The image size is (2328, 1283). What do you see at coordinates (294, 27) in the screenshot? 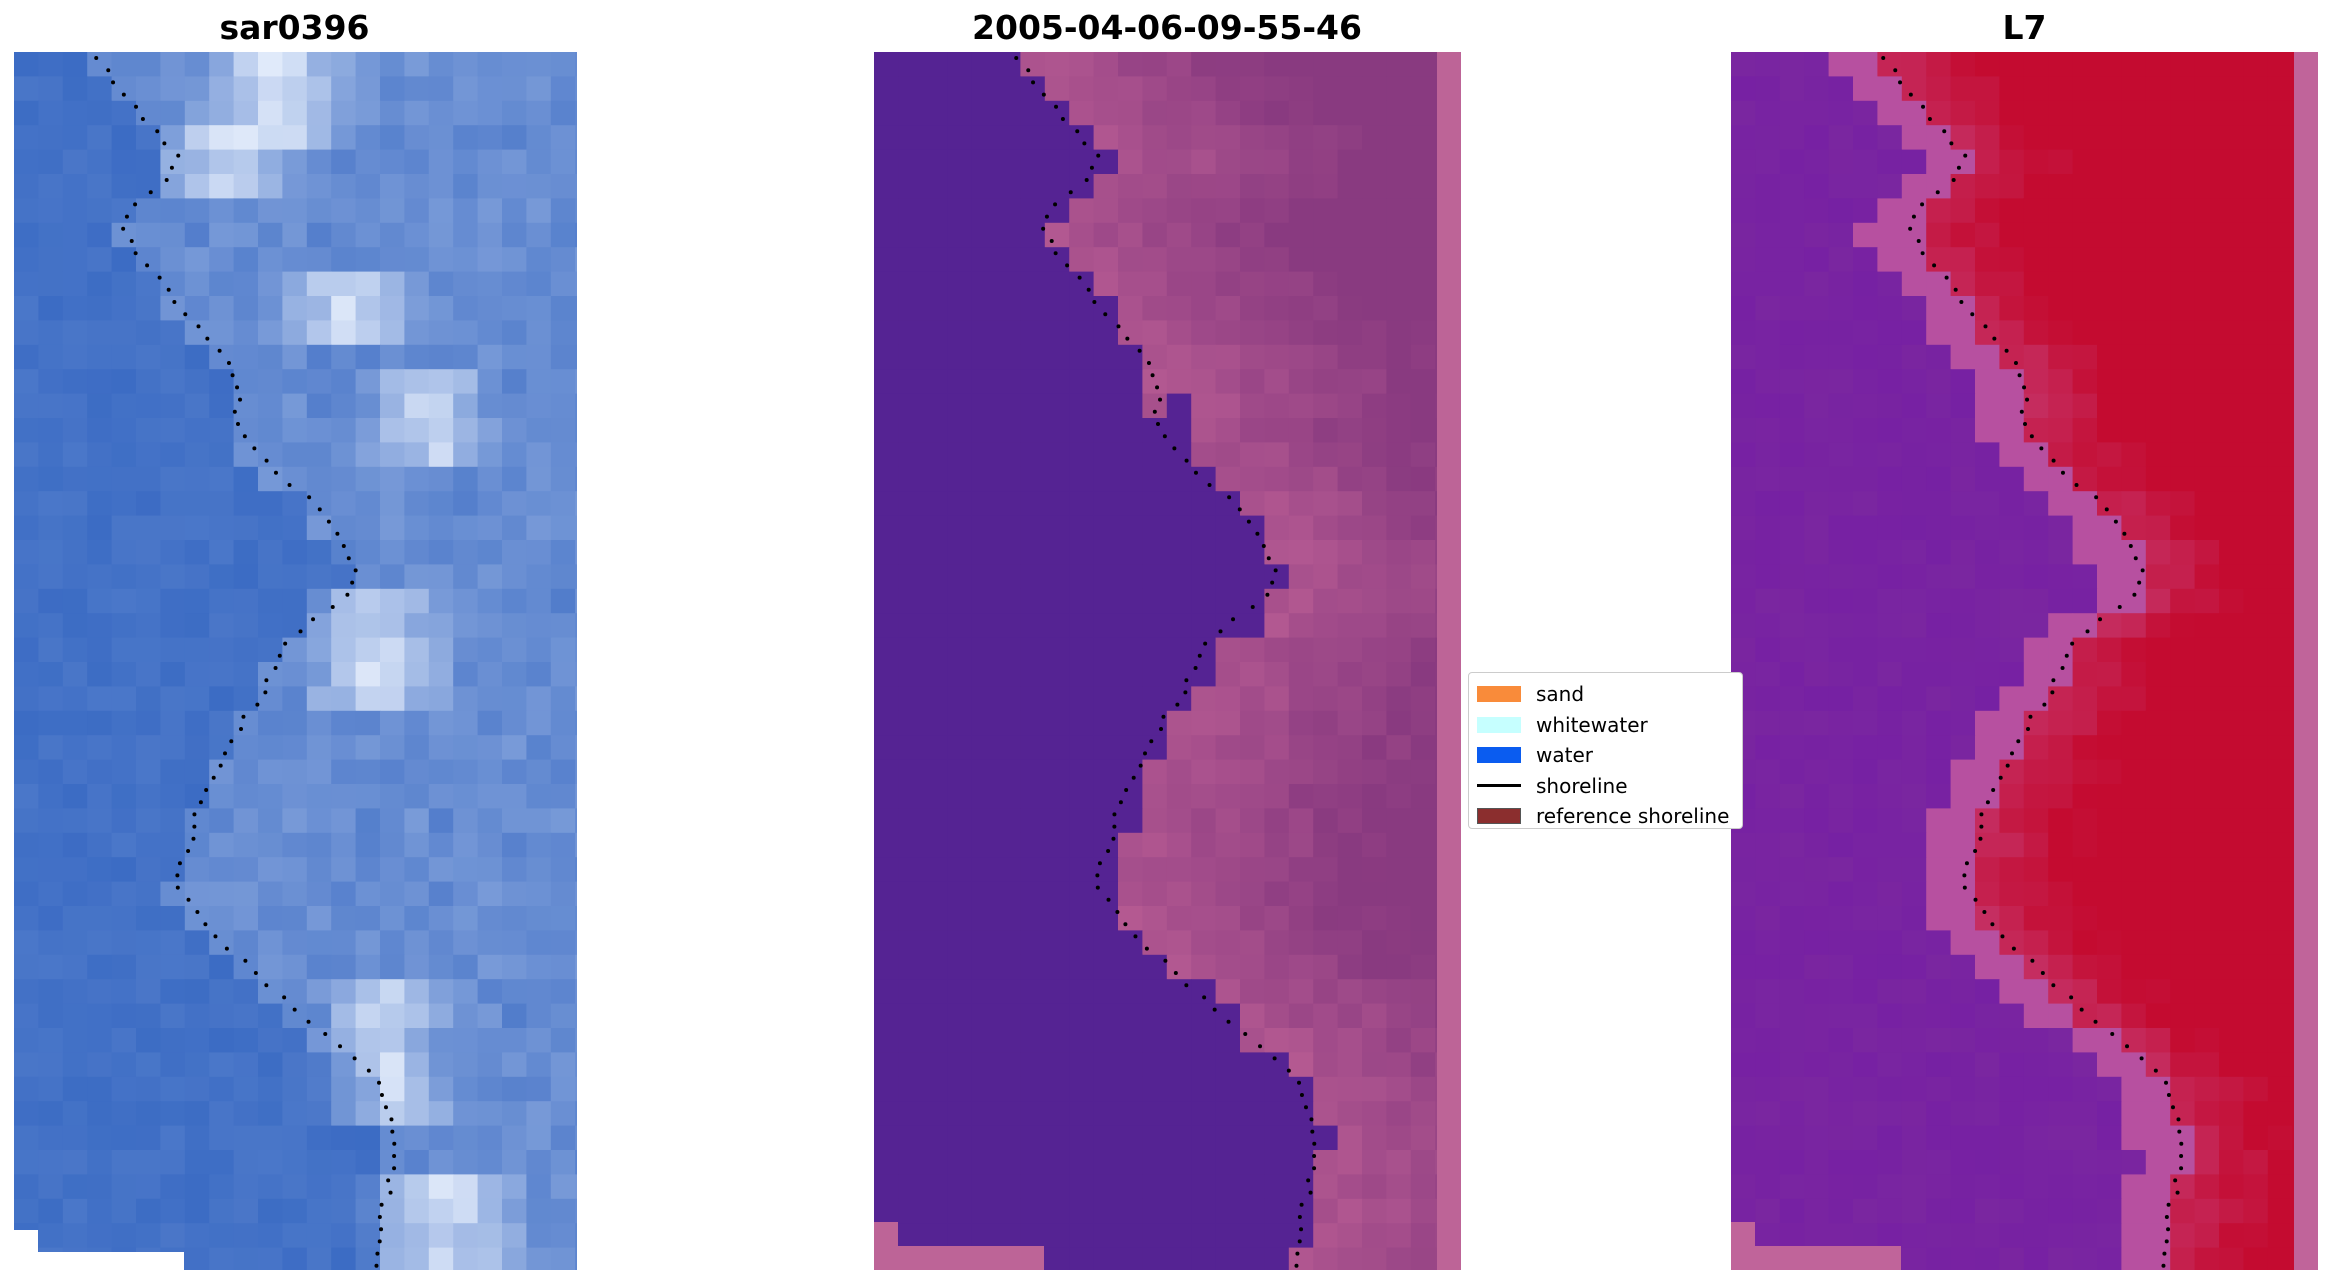
I see `panel-title-rgb: sar0396` at bounding box center [294, 27].